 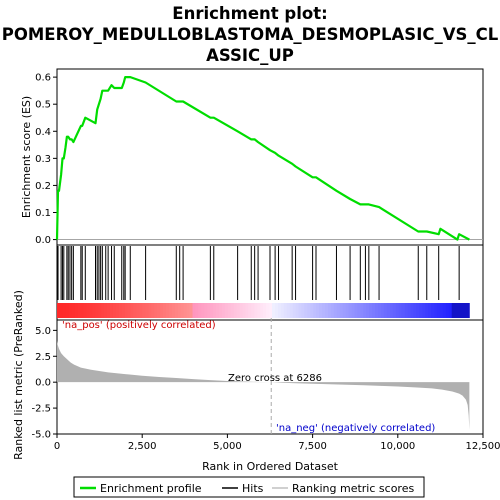 What do you see at coordinates (275, 378) in the screenshot?
I see `zero-cross-label: Zero cross at 6286` at bounding box center [275, 378].